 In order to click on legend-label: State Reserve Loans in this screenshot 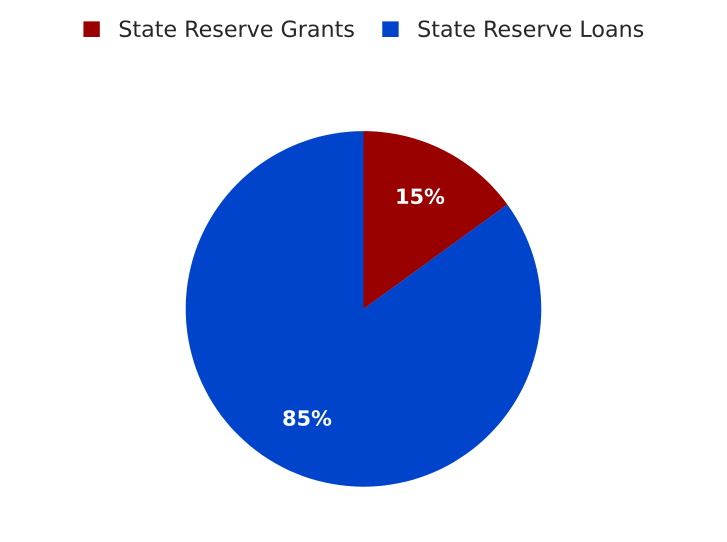, I will do `click(531, 29)`.